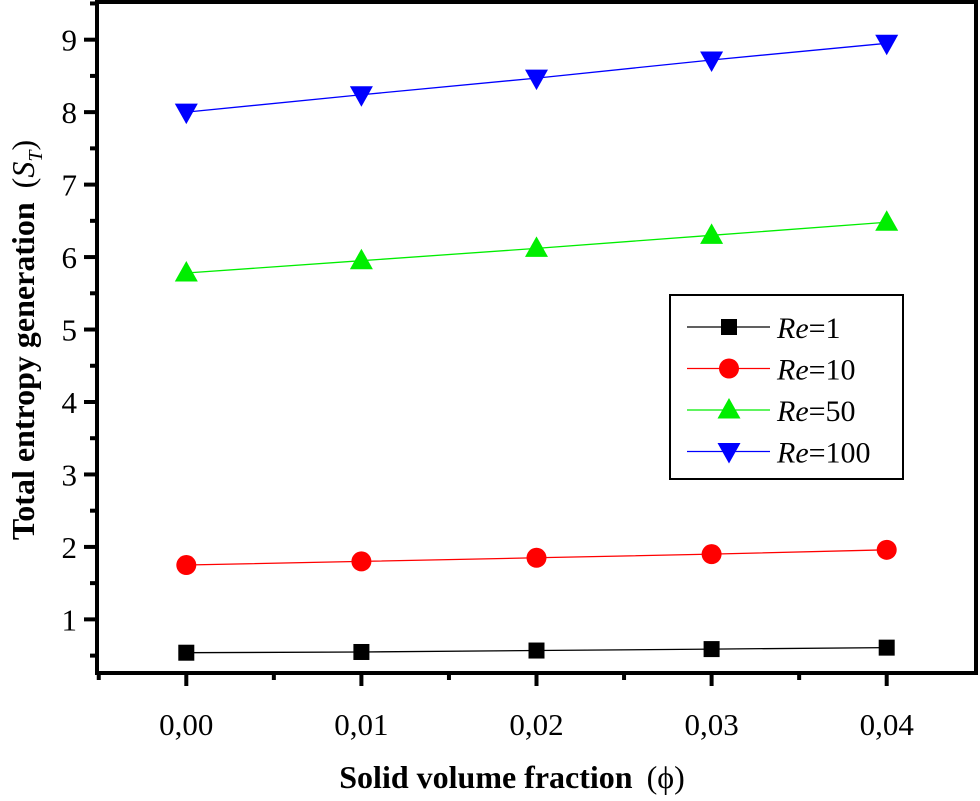 This screenshot has height=801, width=980. Describe the element at coordinates (816, 411) in the screenshot. I see `legend-label: Re=50` at that location.